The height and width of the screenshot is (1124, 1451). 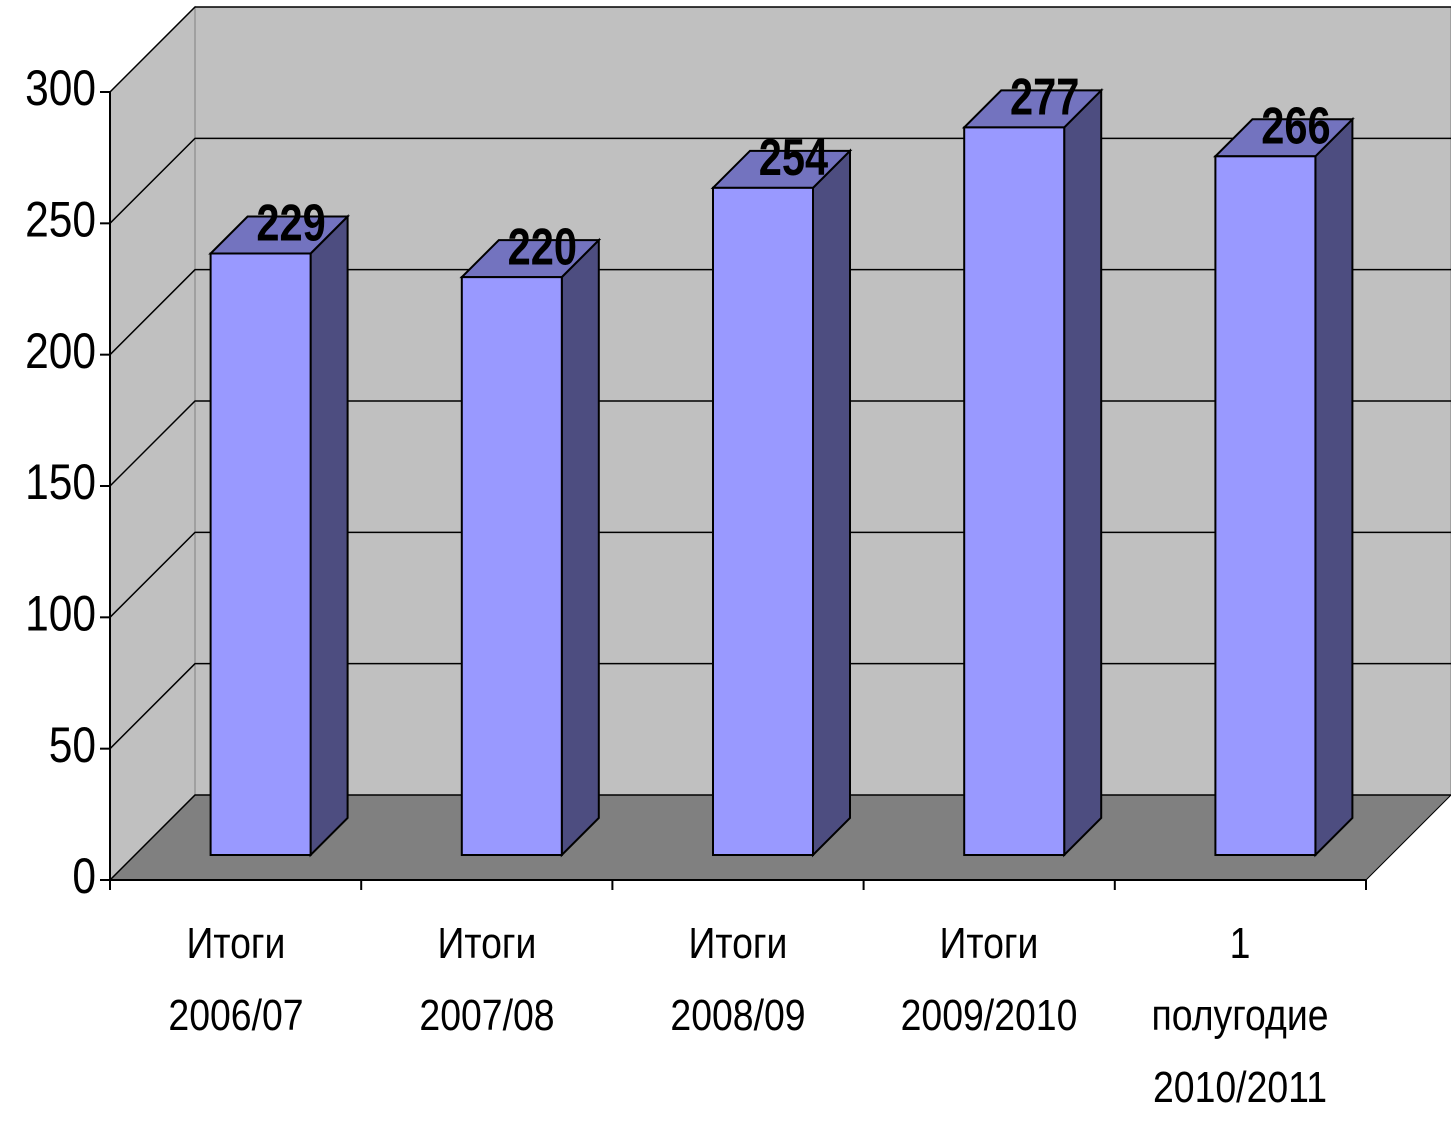 What do you see at coordinates (1240, 1015) in the screenshot?
I see `x-tick-label: 1 полугодие 2010/2011` at bounding box center [1240, 1015].